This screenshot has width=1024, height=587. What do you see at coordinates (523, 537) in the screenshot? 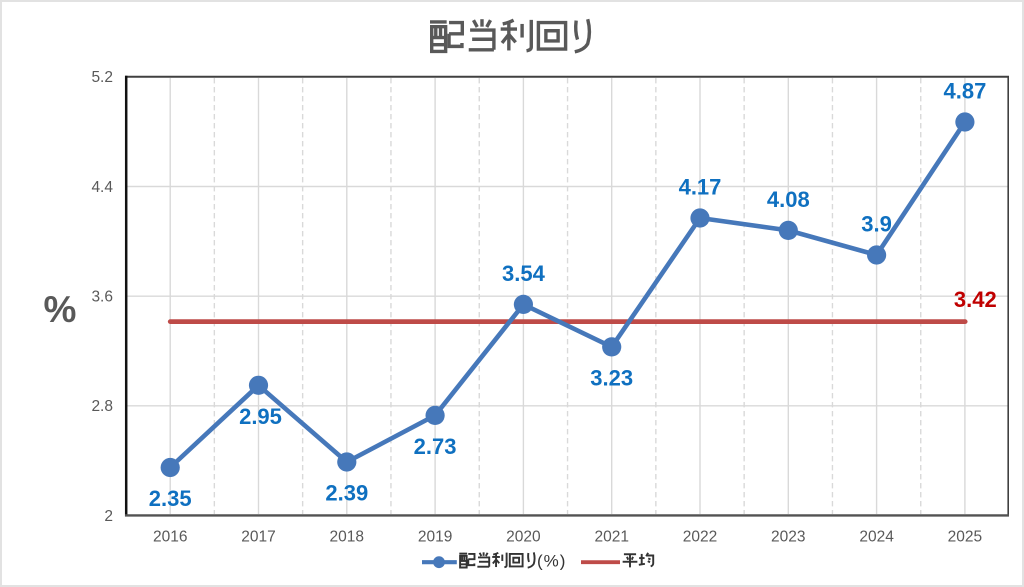
I see `svg-text: 2020` at bounding box center [523, 537].